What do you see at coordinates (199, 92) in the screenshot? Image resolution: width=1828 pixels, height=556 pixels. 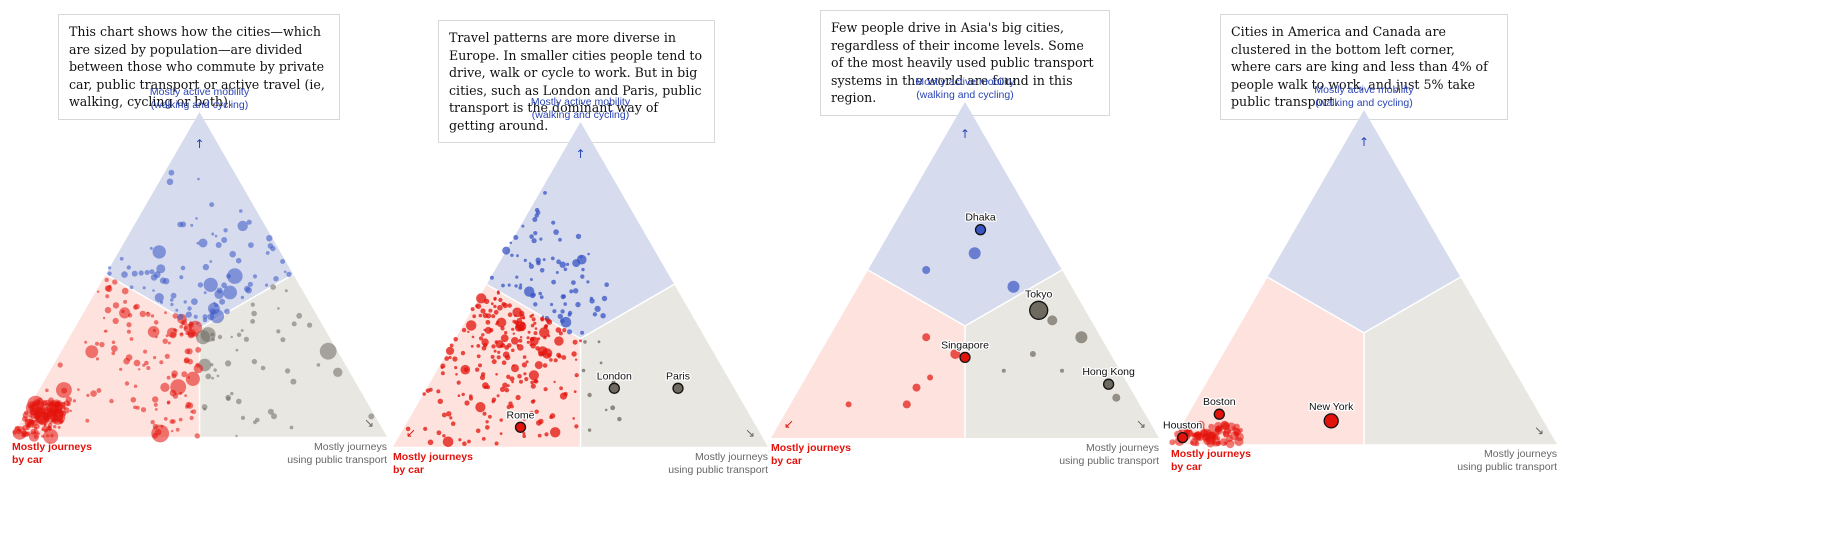 I see `active-mobility-label-line1: Mostly active mobility` at bounding box center [199, 92].